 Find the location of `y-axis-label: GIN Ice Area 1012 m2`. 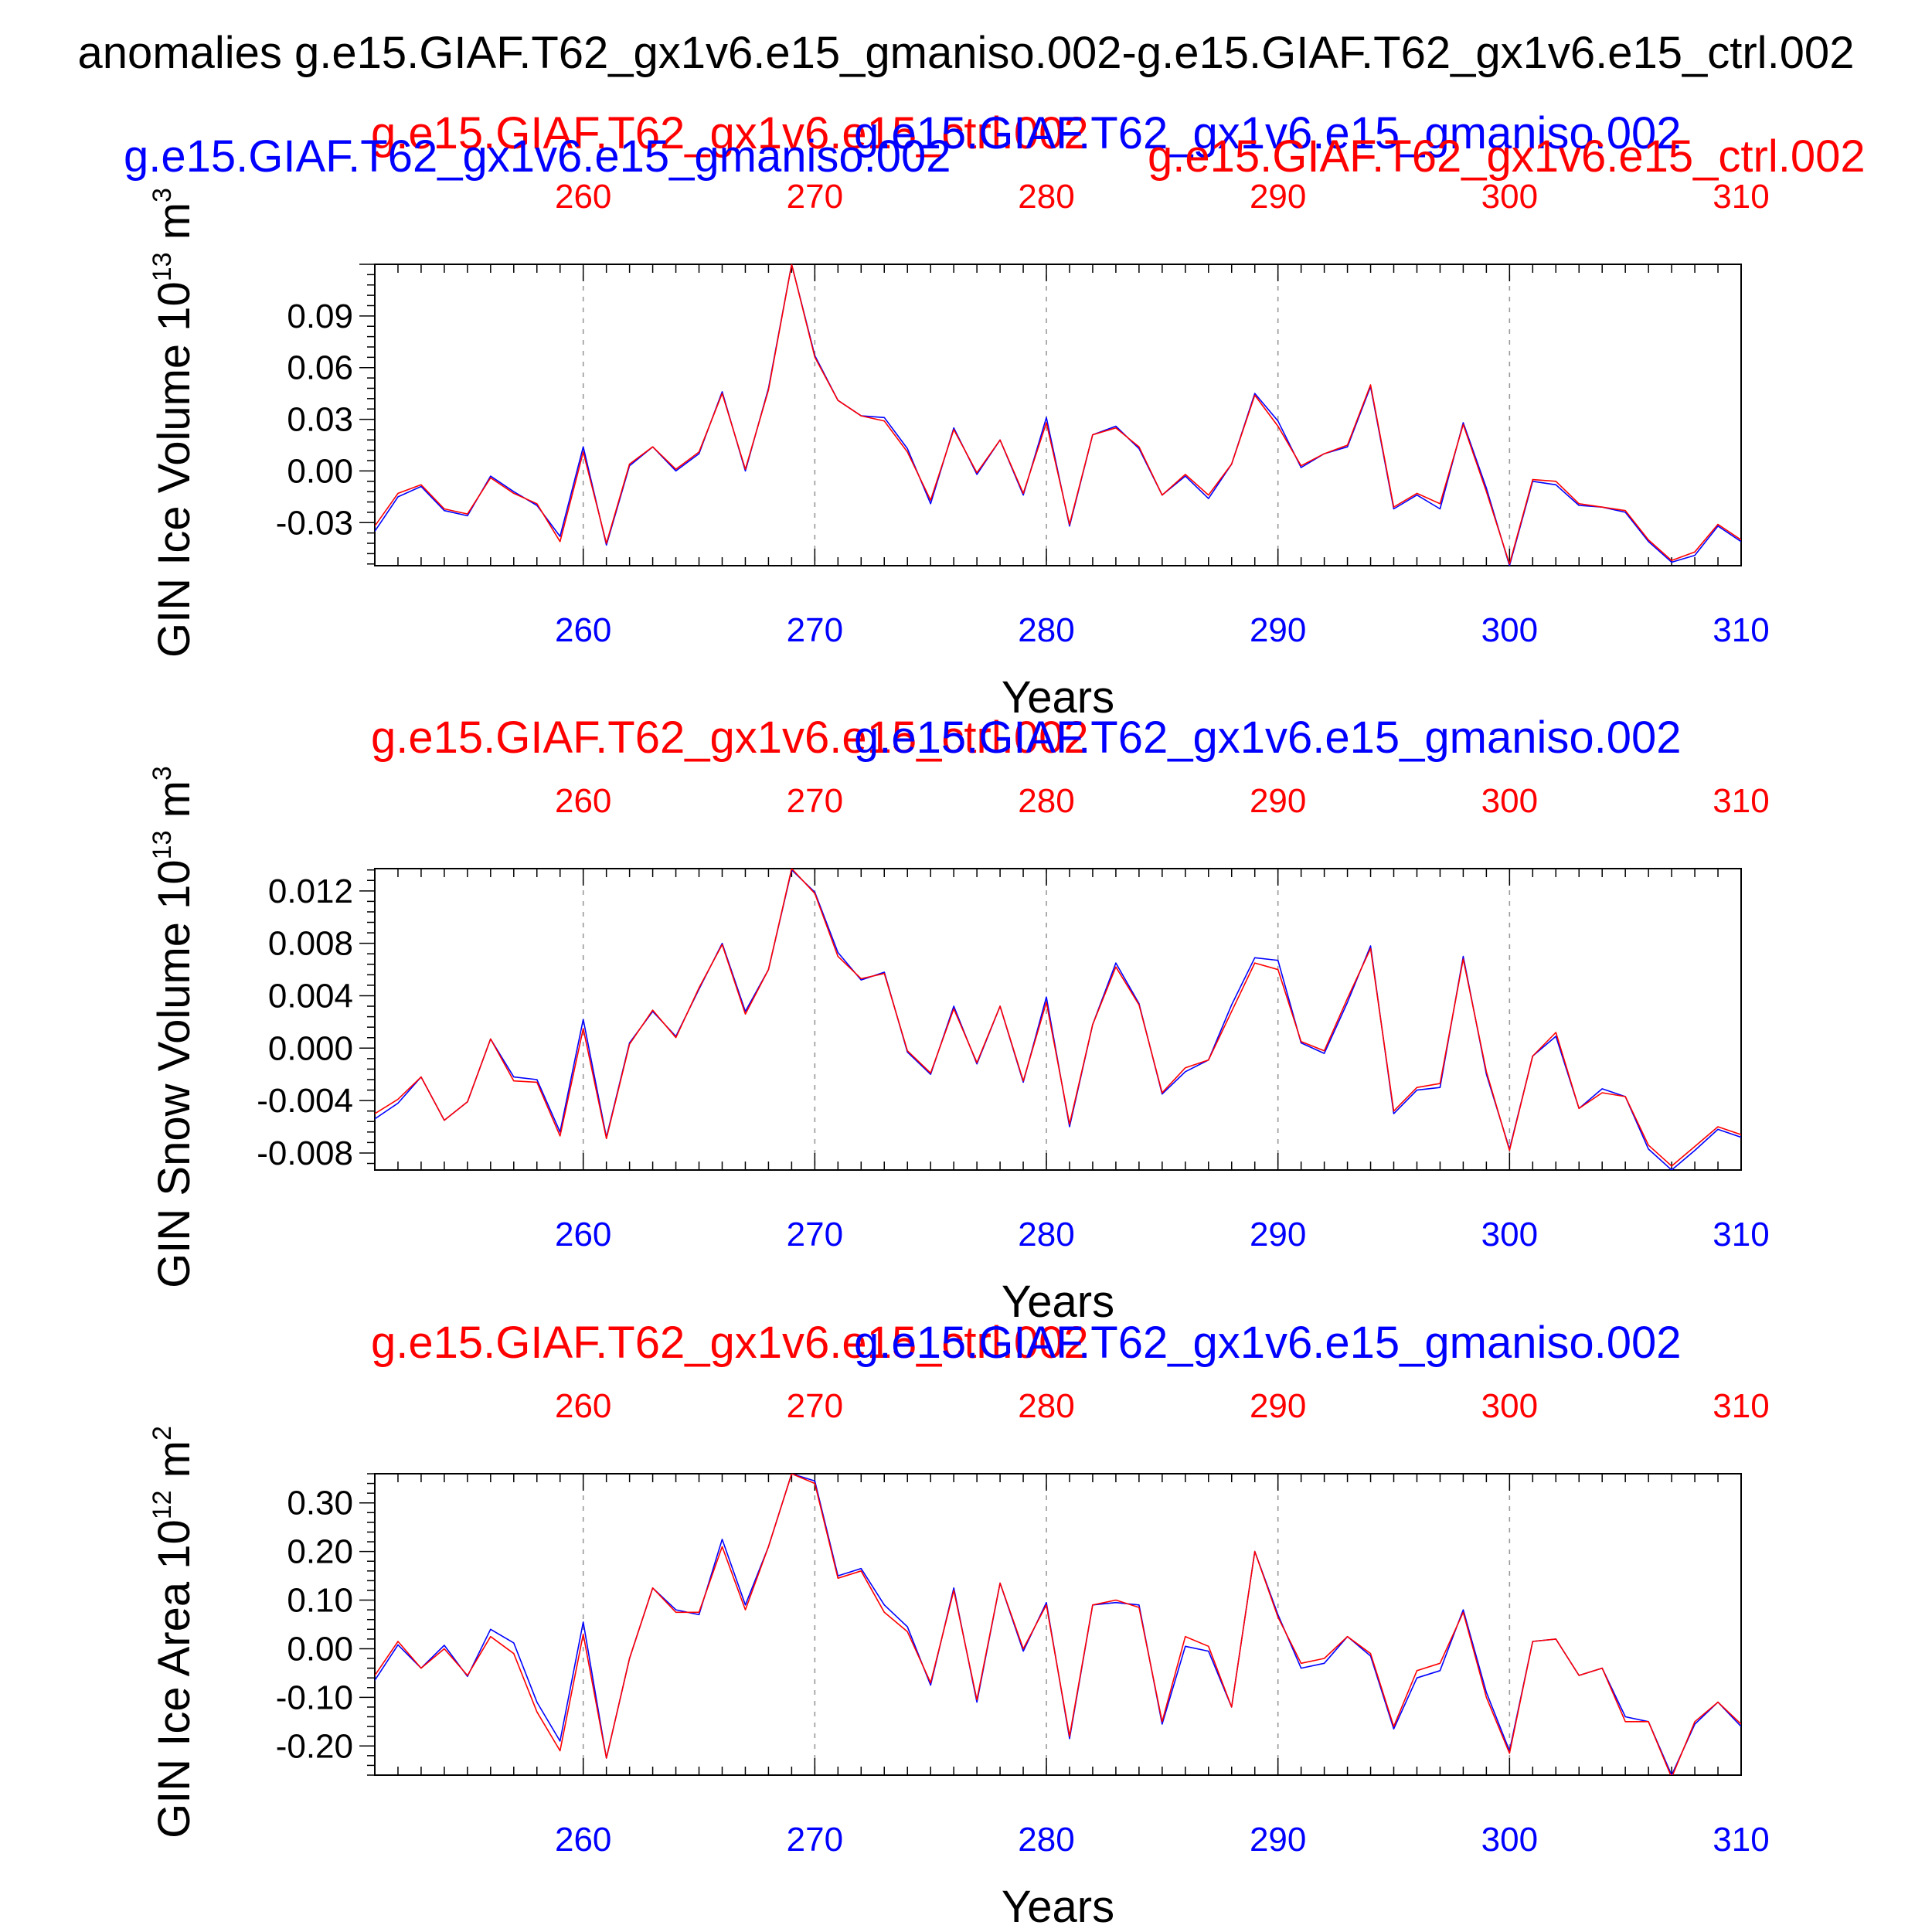

y-axis-label: GIN Ice Area 1012 m2 is located at coordinates (174, 1632).